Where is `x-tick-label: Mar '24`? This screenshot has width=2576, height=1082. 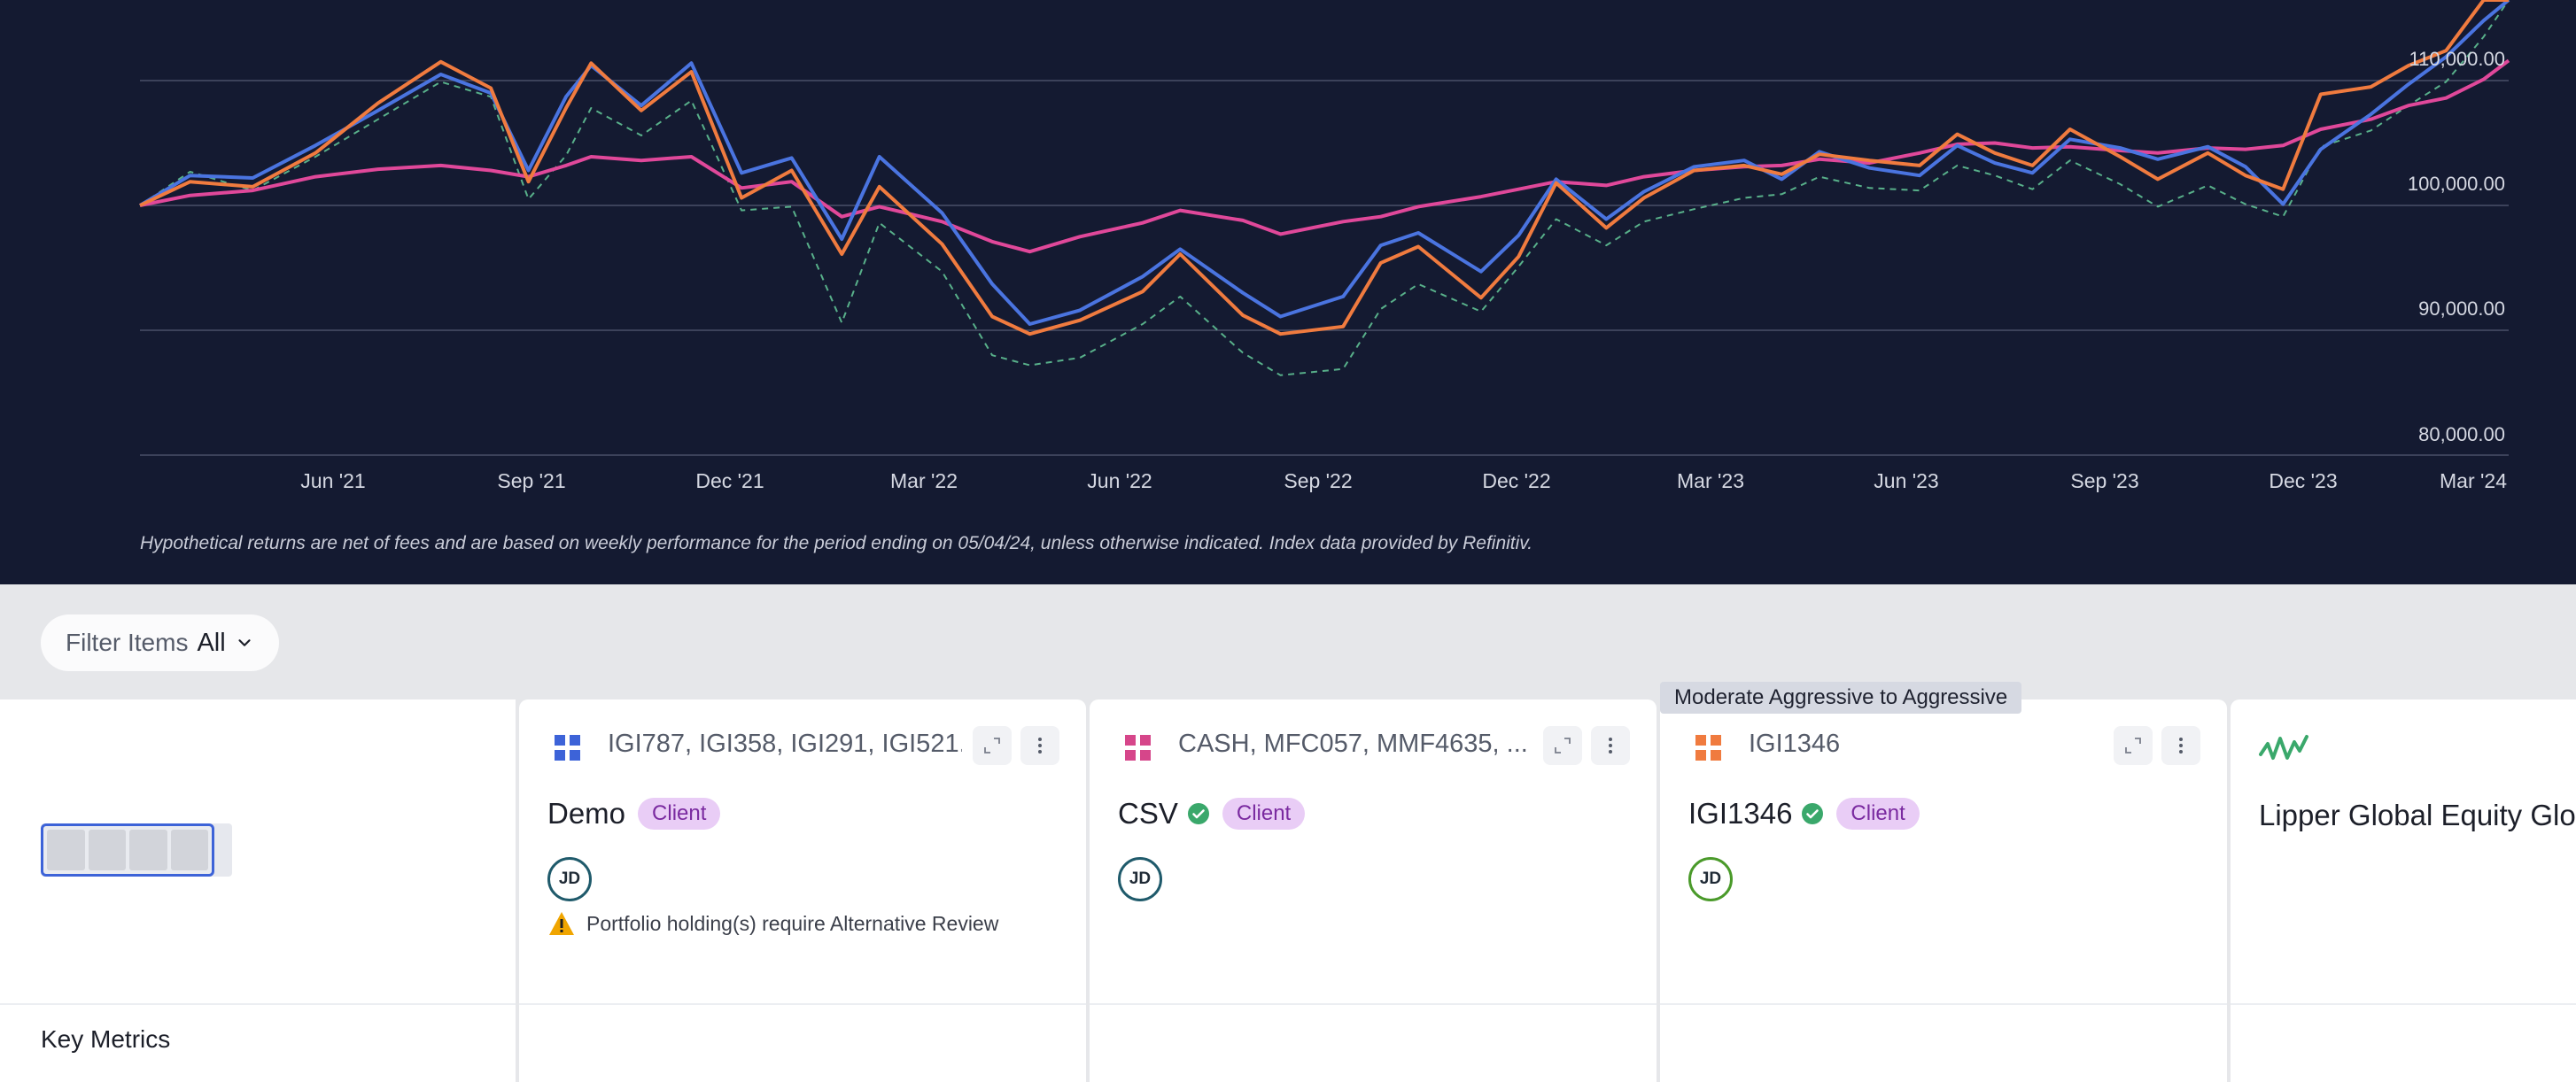
x-tick-label: Mar '24 is located at coordinates (2473, 481).